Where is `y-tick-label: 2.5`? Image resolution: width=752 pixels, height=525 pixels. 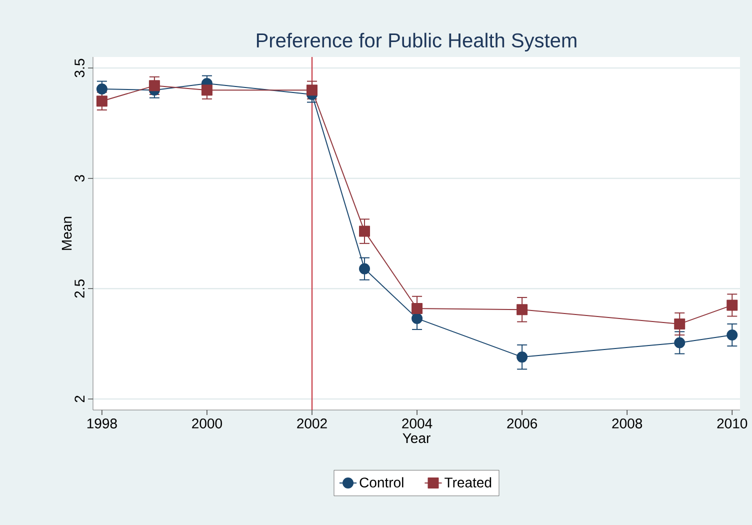
y-tick-label: 2.5 is located at coordinates (79, 289).